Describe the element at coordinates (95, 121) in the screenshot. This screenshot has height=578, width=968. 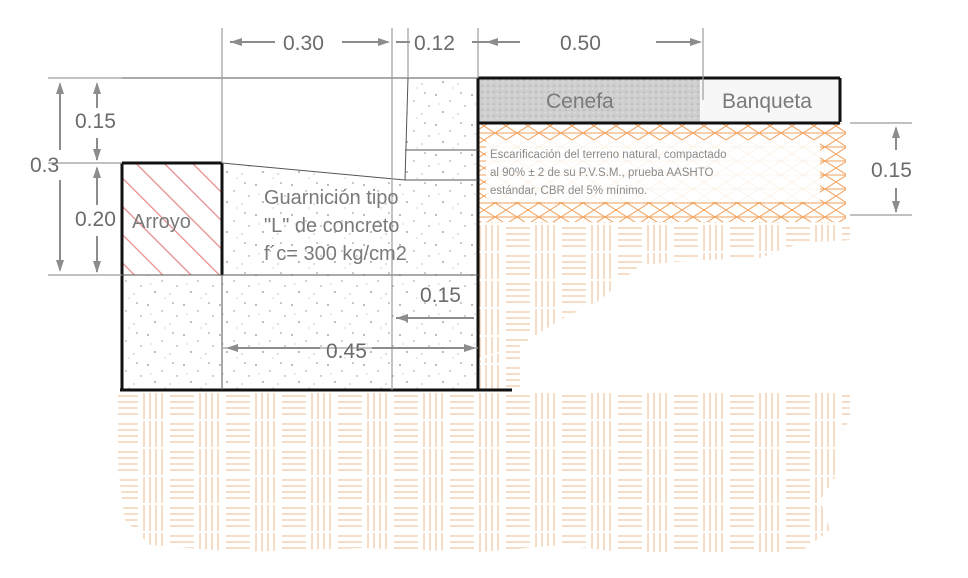
I see `dim-left-upper: 0.15` at that location.